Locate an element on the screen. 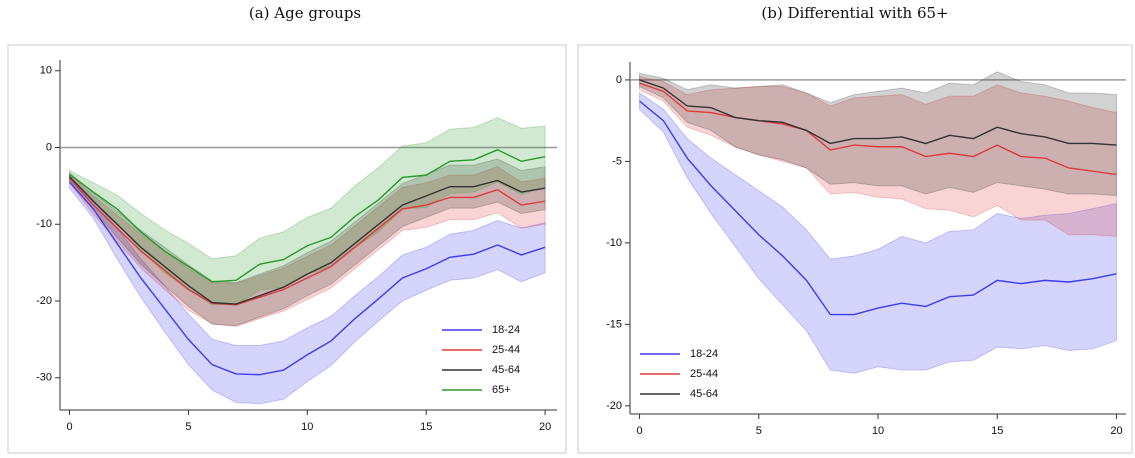  chart-title: (a) Age groups is located at coordinates (305, 13).